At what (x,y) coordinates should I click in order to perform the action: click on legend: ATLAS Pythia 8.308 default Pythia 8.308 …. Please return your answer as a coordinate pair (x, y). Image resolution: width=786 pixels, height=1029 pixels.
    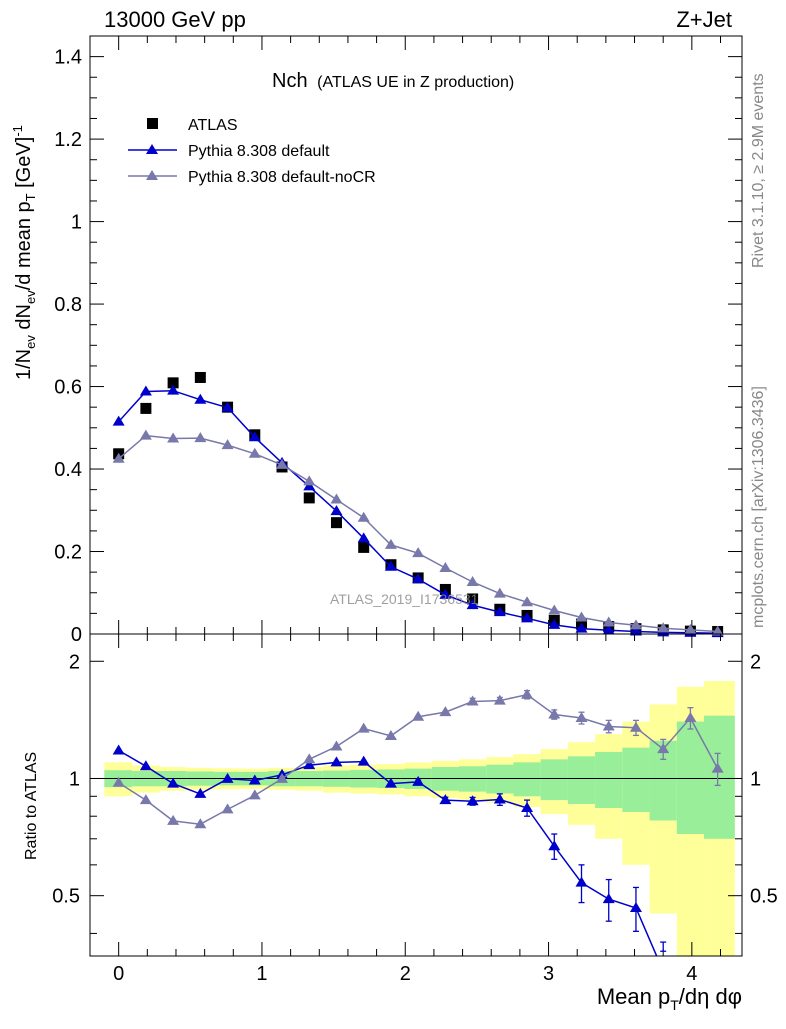
    Looking at the image, I should click on (252, 151).